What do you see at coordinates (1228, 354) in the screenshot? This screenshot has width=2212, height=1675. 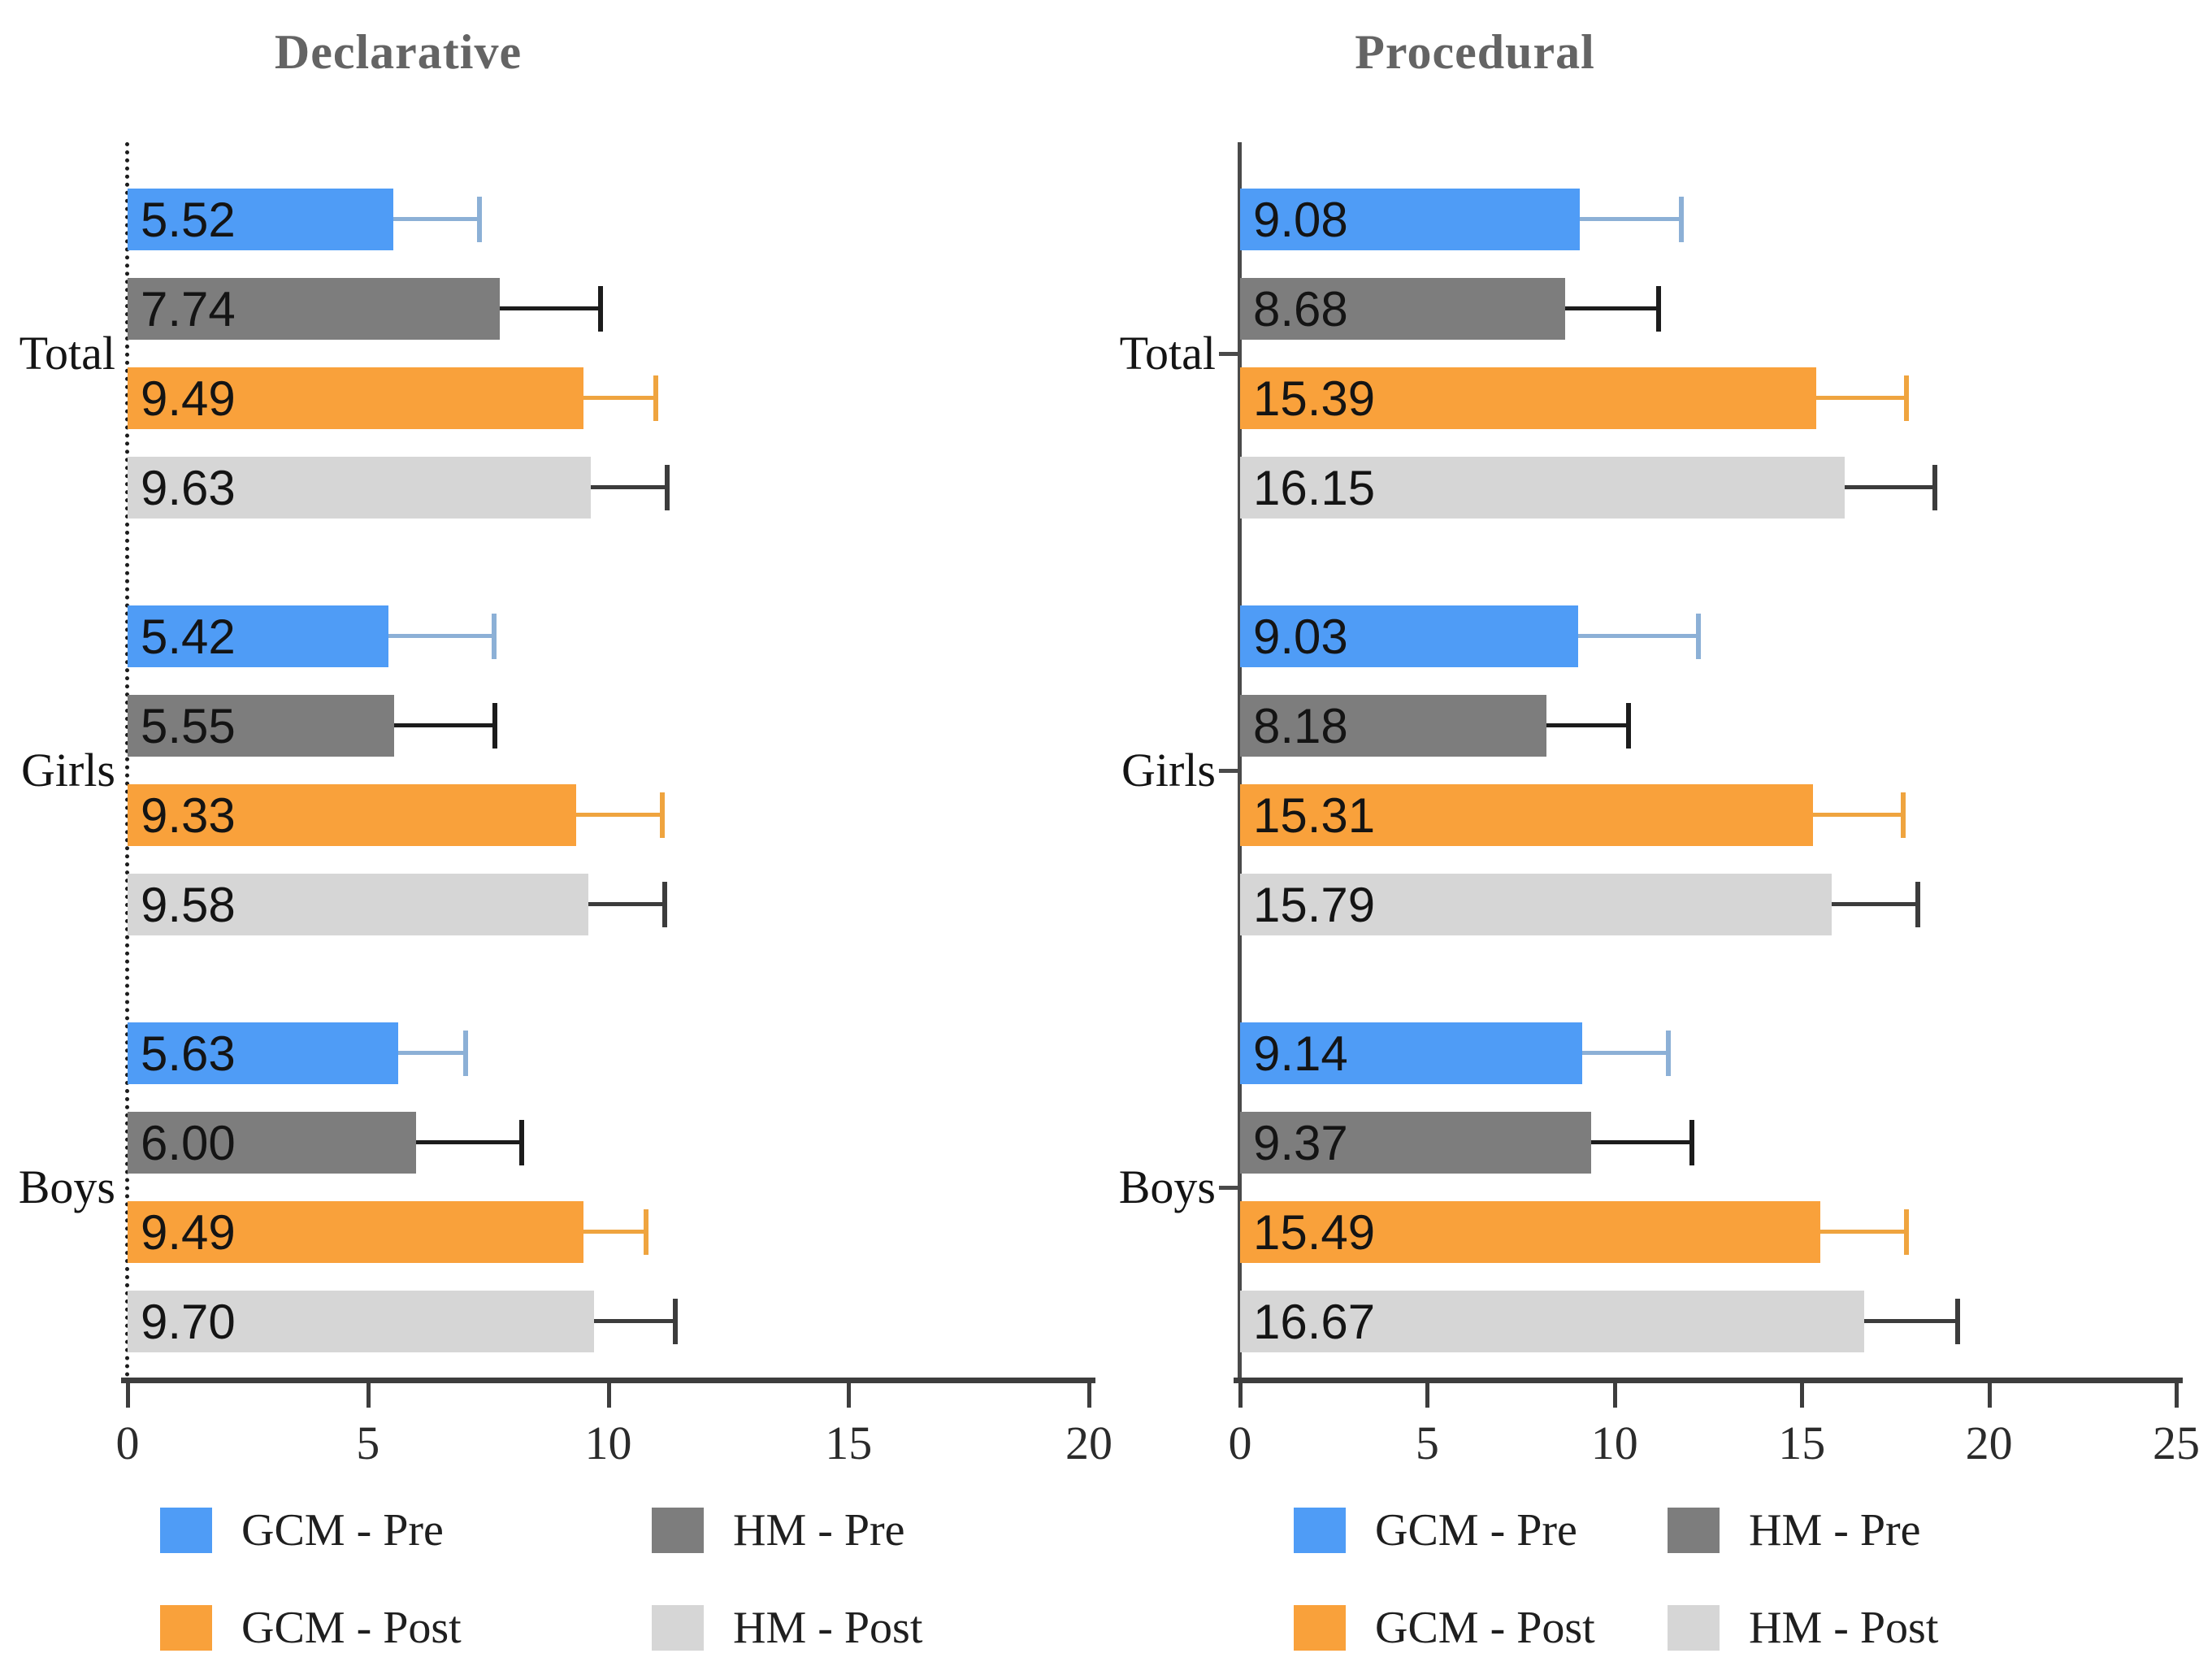 I see `group-tick-total-procedural` at bounding box center [1228, 354].